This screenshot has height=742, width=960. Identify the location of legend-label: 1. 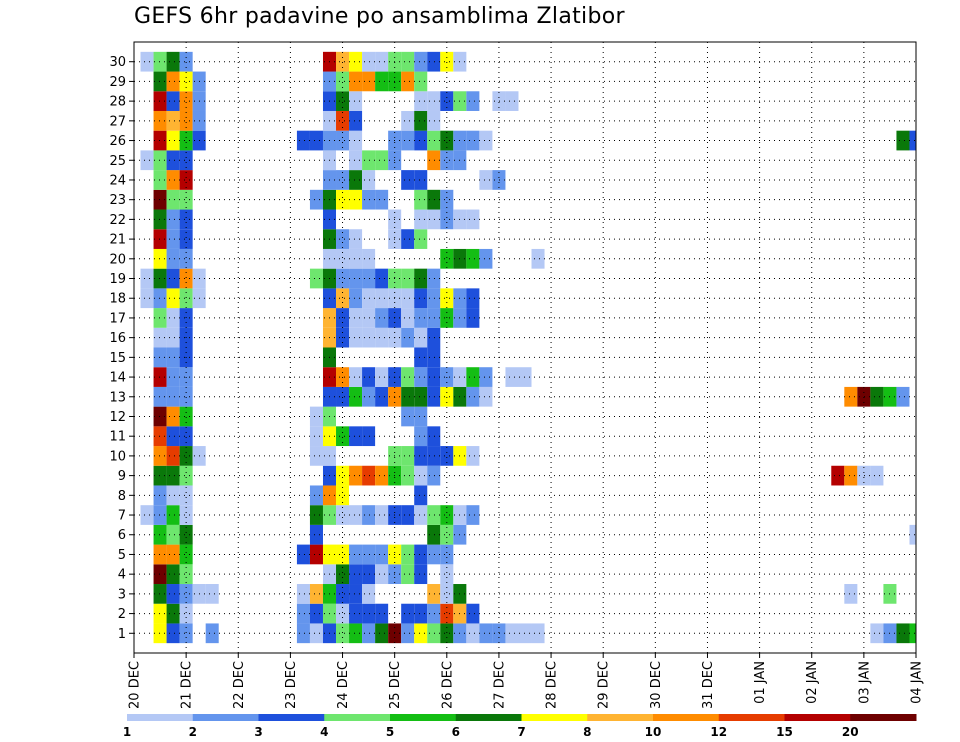
(127, 732).